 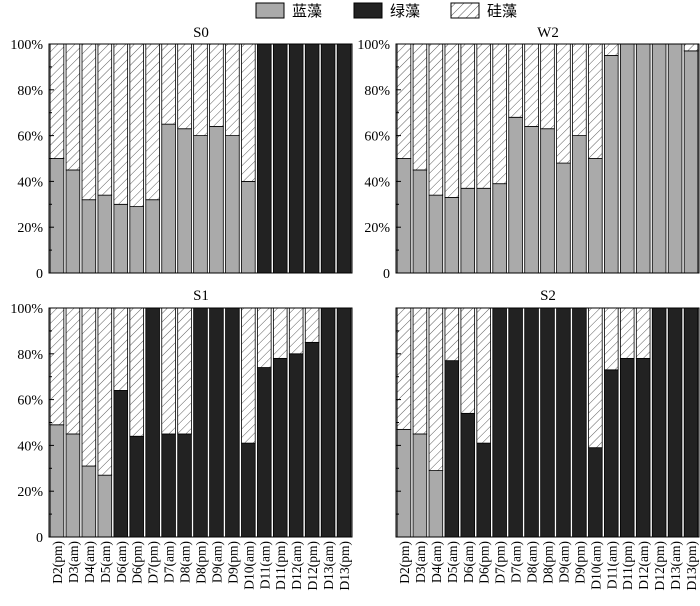 What do you see at coordinates (73, 562) in the screenshot?
I see `x-tick-label: D3(am)` at bounding box center [73, 562].